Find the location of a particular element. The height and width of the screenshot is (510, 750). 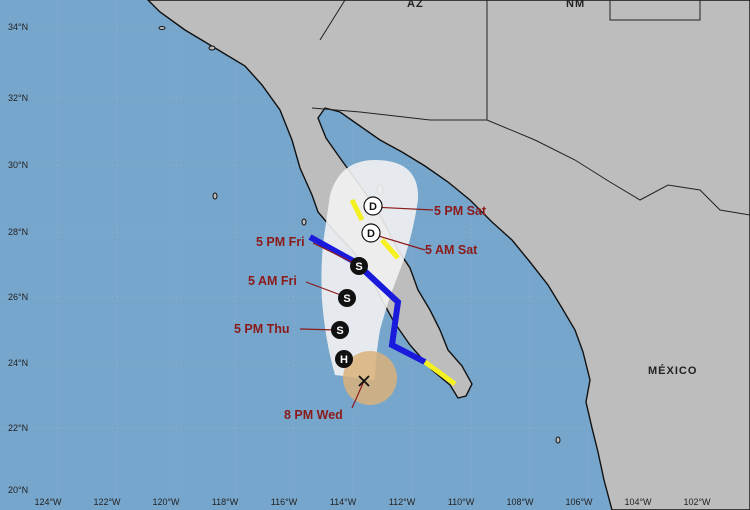

region-nm: NM is located at coordinates (575, 5).